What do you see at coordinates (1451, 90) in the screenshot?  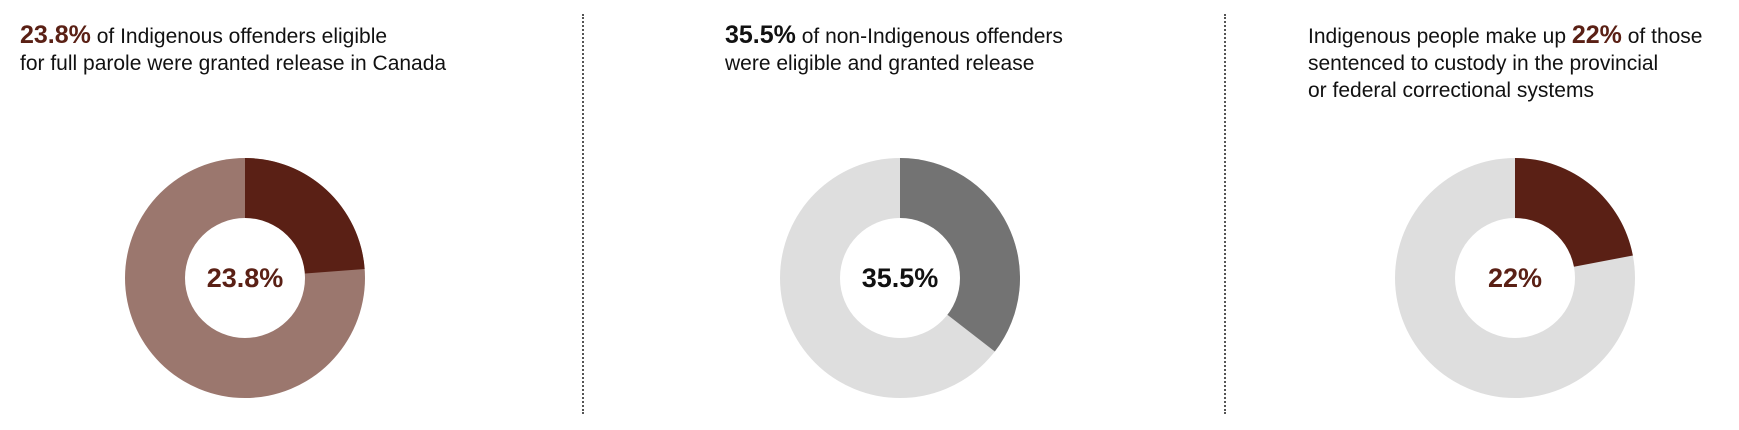 I see `caption-text: or federal correctional systems` at bounding box center [1451, 90].